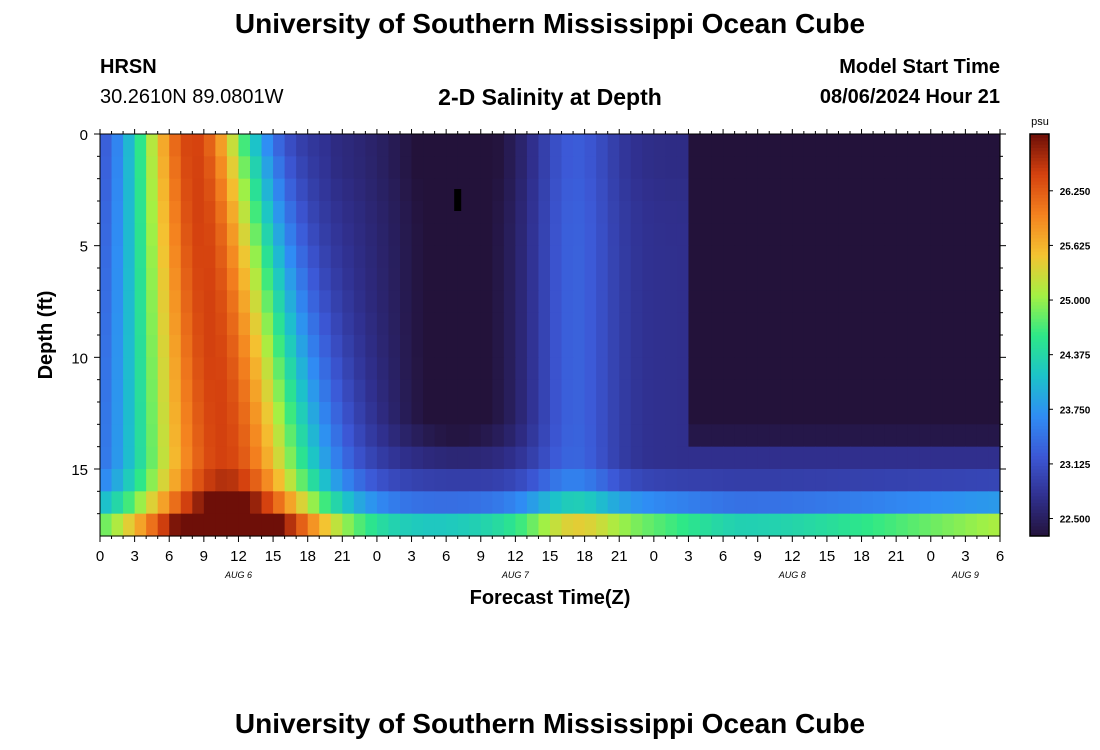 The image size is (1100, 750). What do you see at coordinates (515, 556) in the screenshot?
I see `x-tick-label: 12` at bounding box center [515, 556].